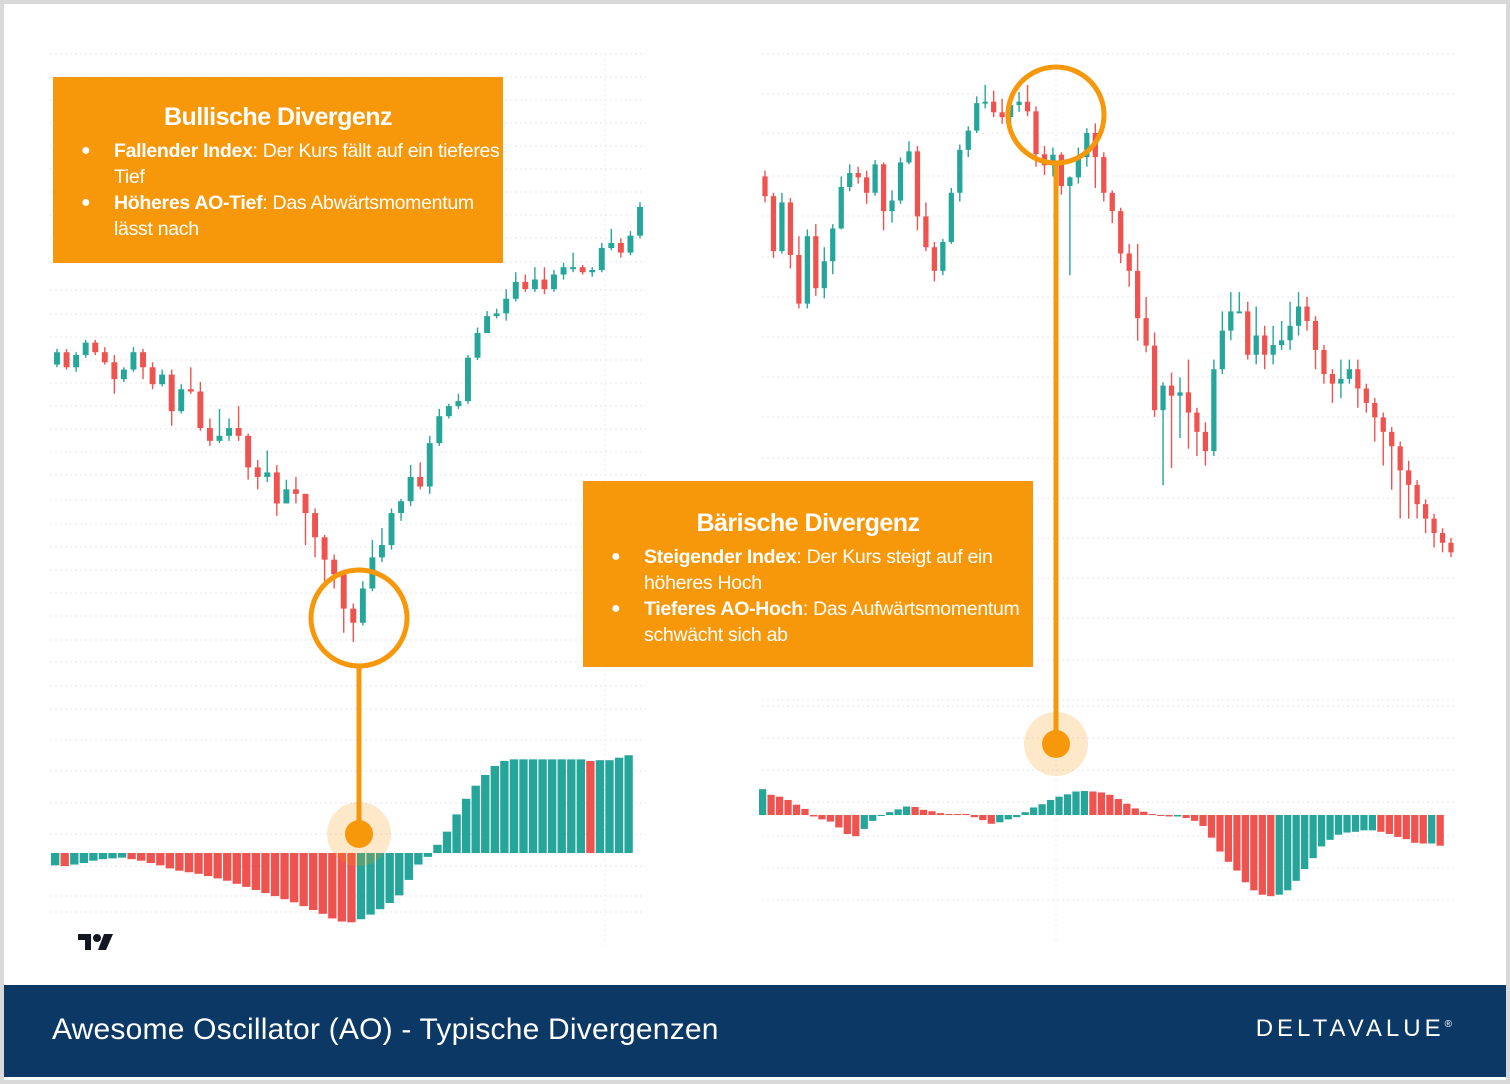  I want to click on tradingview-logo-icon, so click(95, 942).